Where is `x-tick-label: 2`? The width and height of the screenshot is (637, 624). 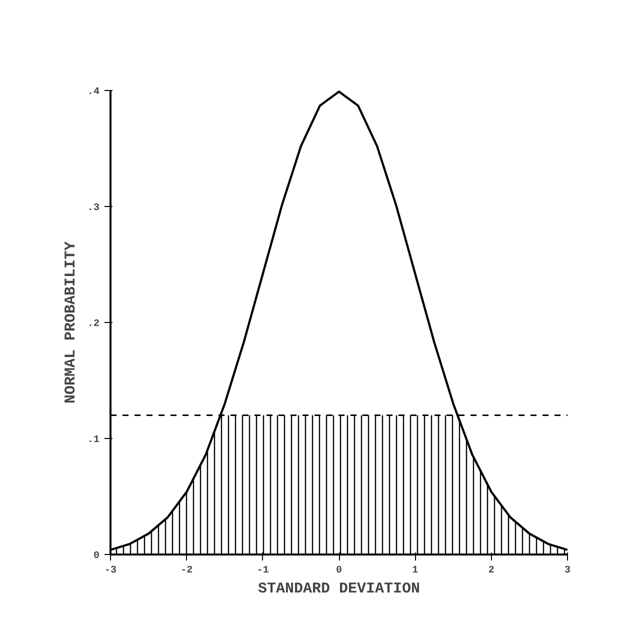
x-tick-label: 2 is located at coordinates (491, 571).